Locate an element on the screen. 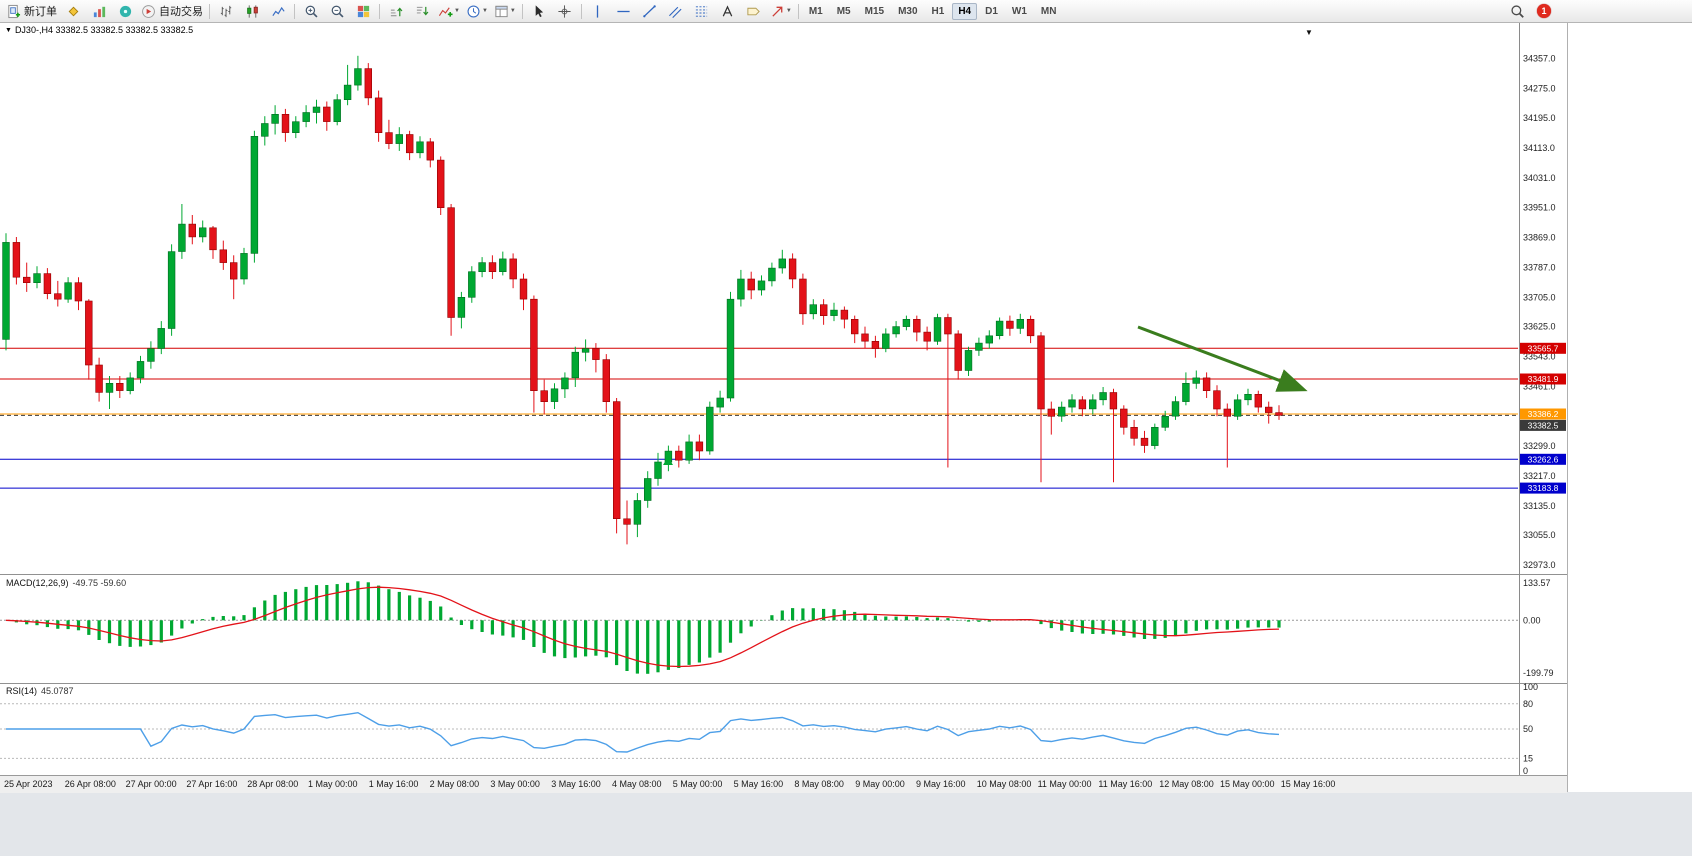  notification-badge: 1 is located at coordinates (1544, 11).